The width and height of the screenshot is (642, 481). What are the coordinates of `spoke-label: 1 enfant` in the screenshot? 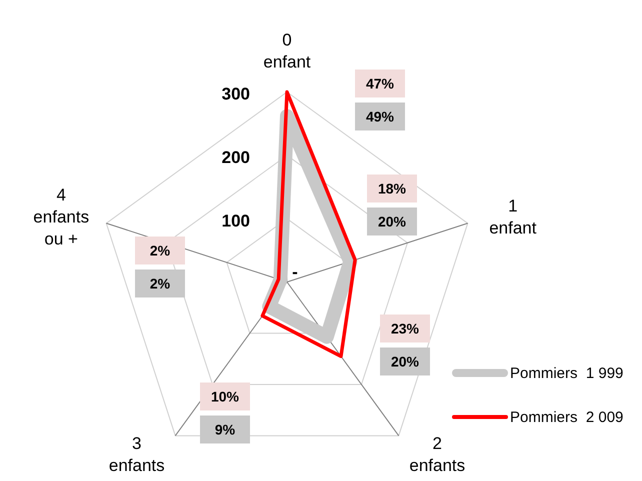 It's located at (513, 217).